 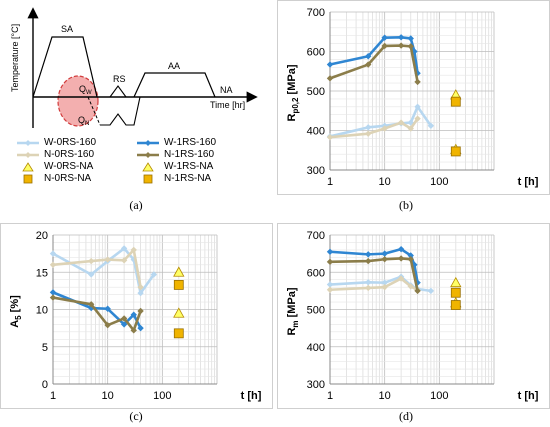 I want to click on legend-label: W-1RS-160, so click(x=190, y=142).